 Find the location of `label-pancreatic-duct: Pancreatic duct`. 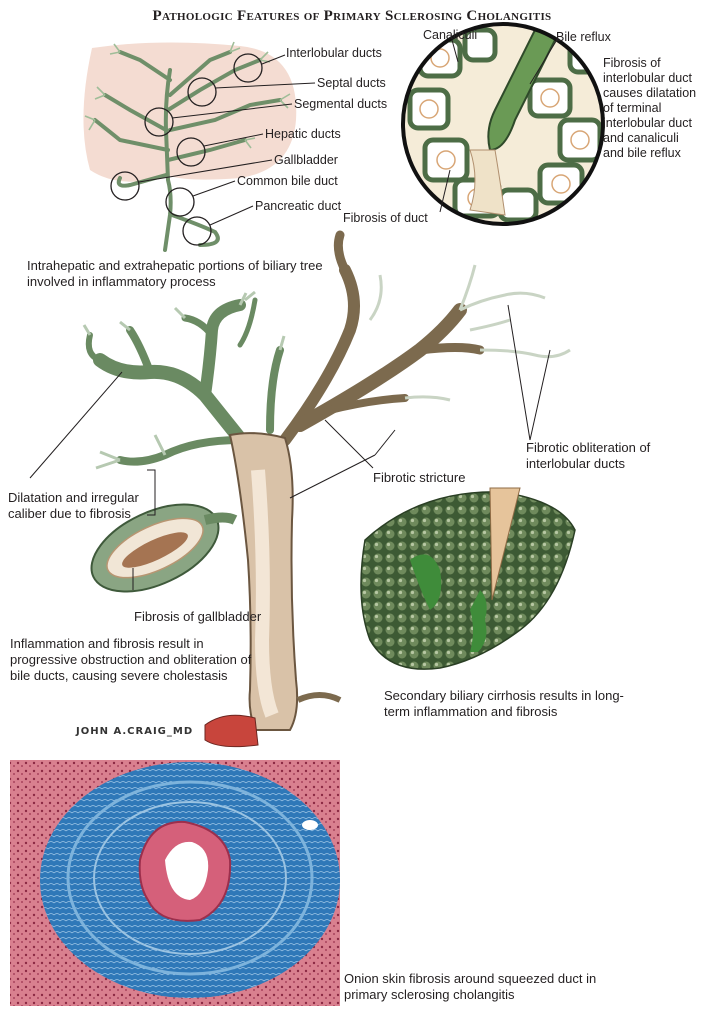

label-pancreatic-duct: Pancreatic duct is located at coordinates (298, 206).